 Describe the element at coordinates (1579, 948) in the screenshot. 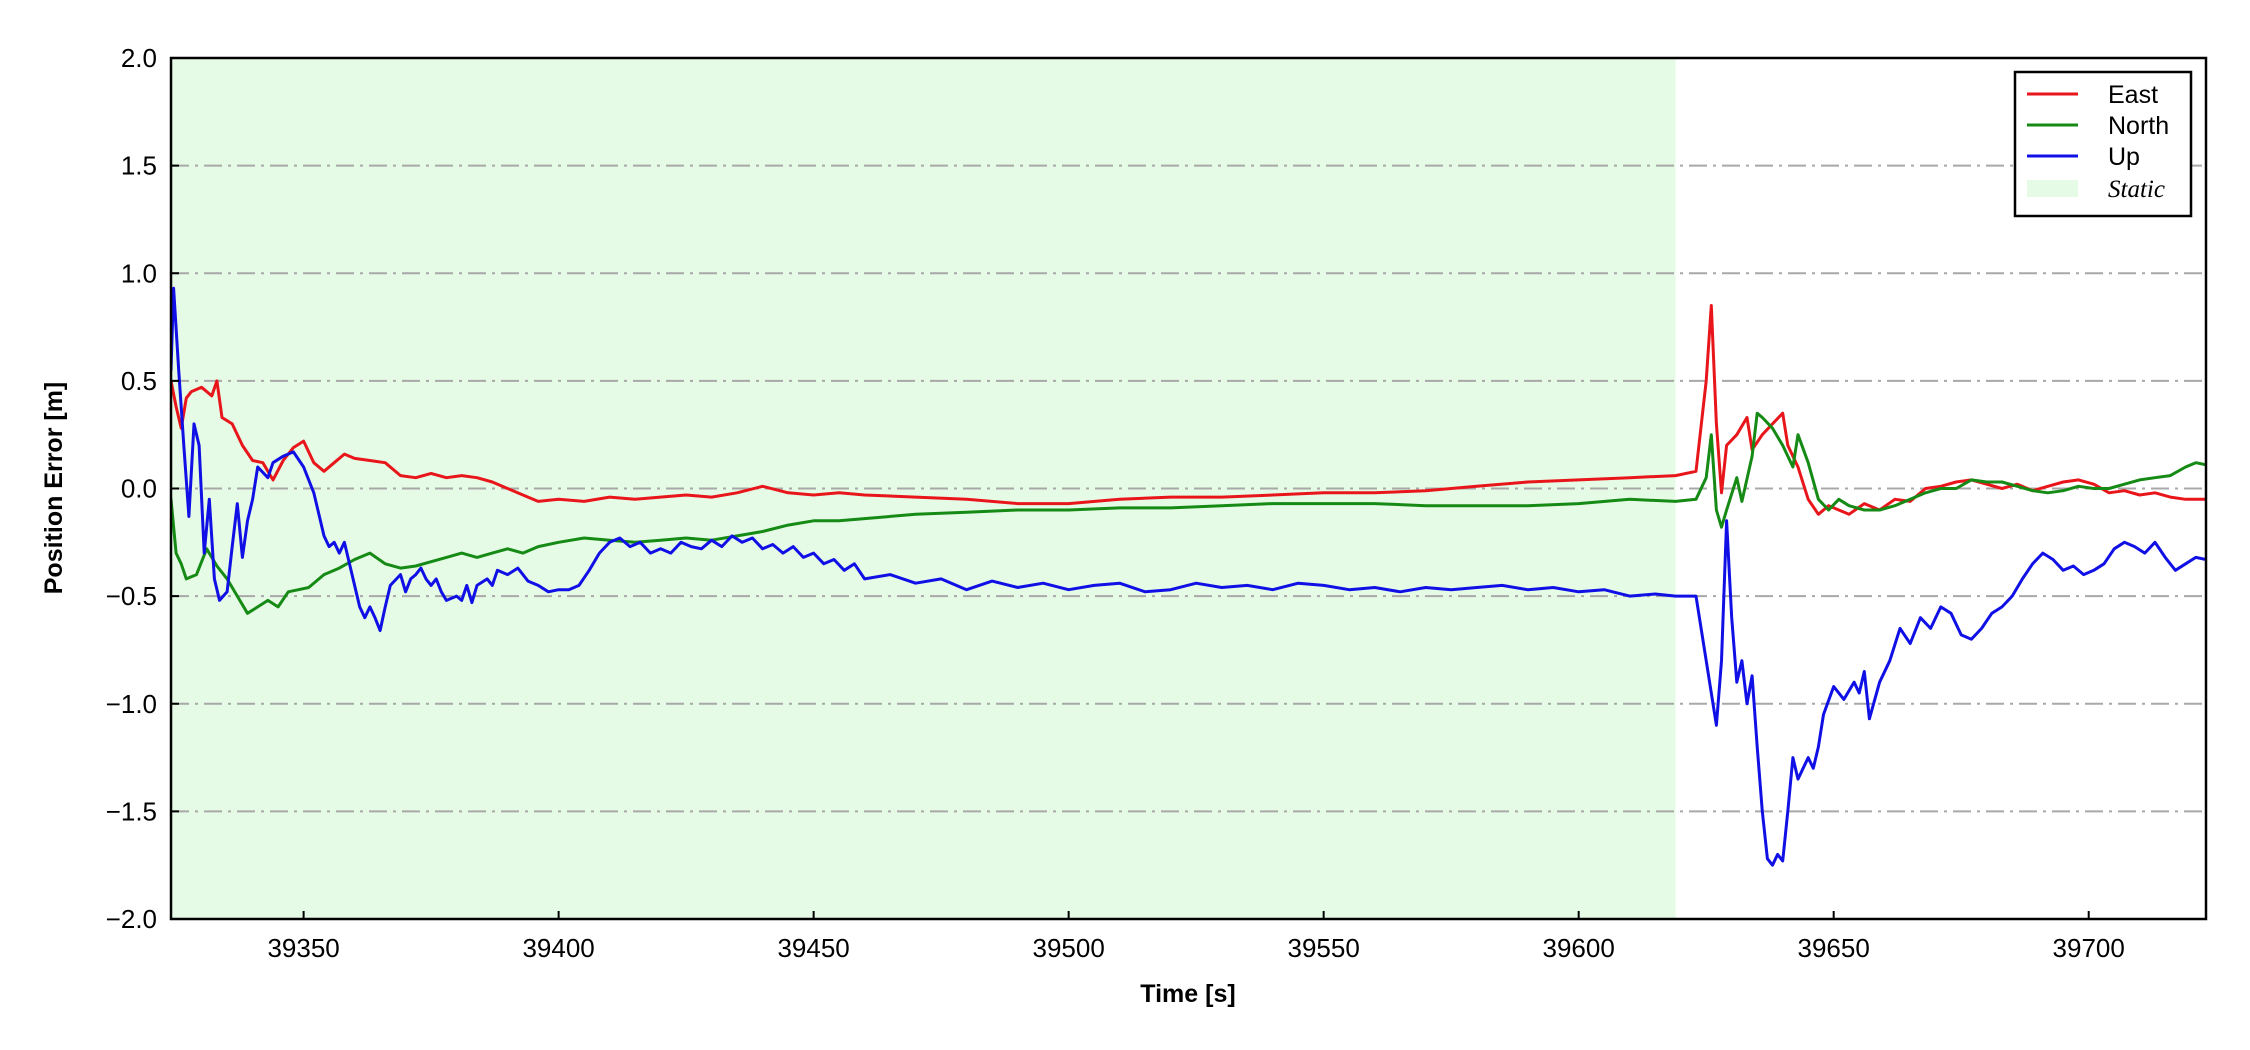

I see `x-tick-label: 39600` at that location.